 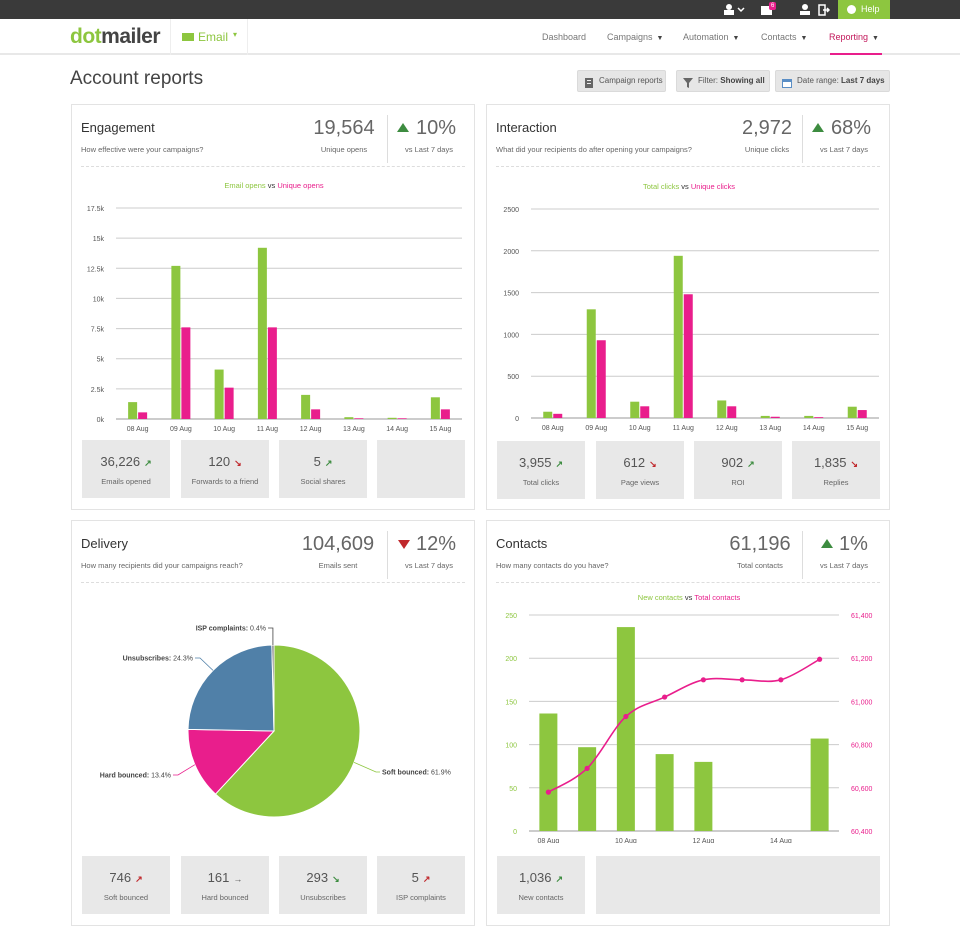 What do you see at coordinates (225, 885) in the screenshot?
I see `stat-hard-bounced: 161 → Hard bounced` at bounding box center [225, 885].